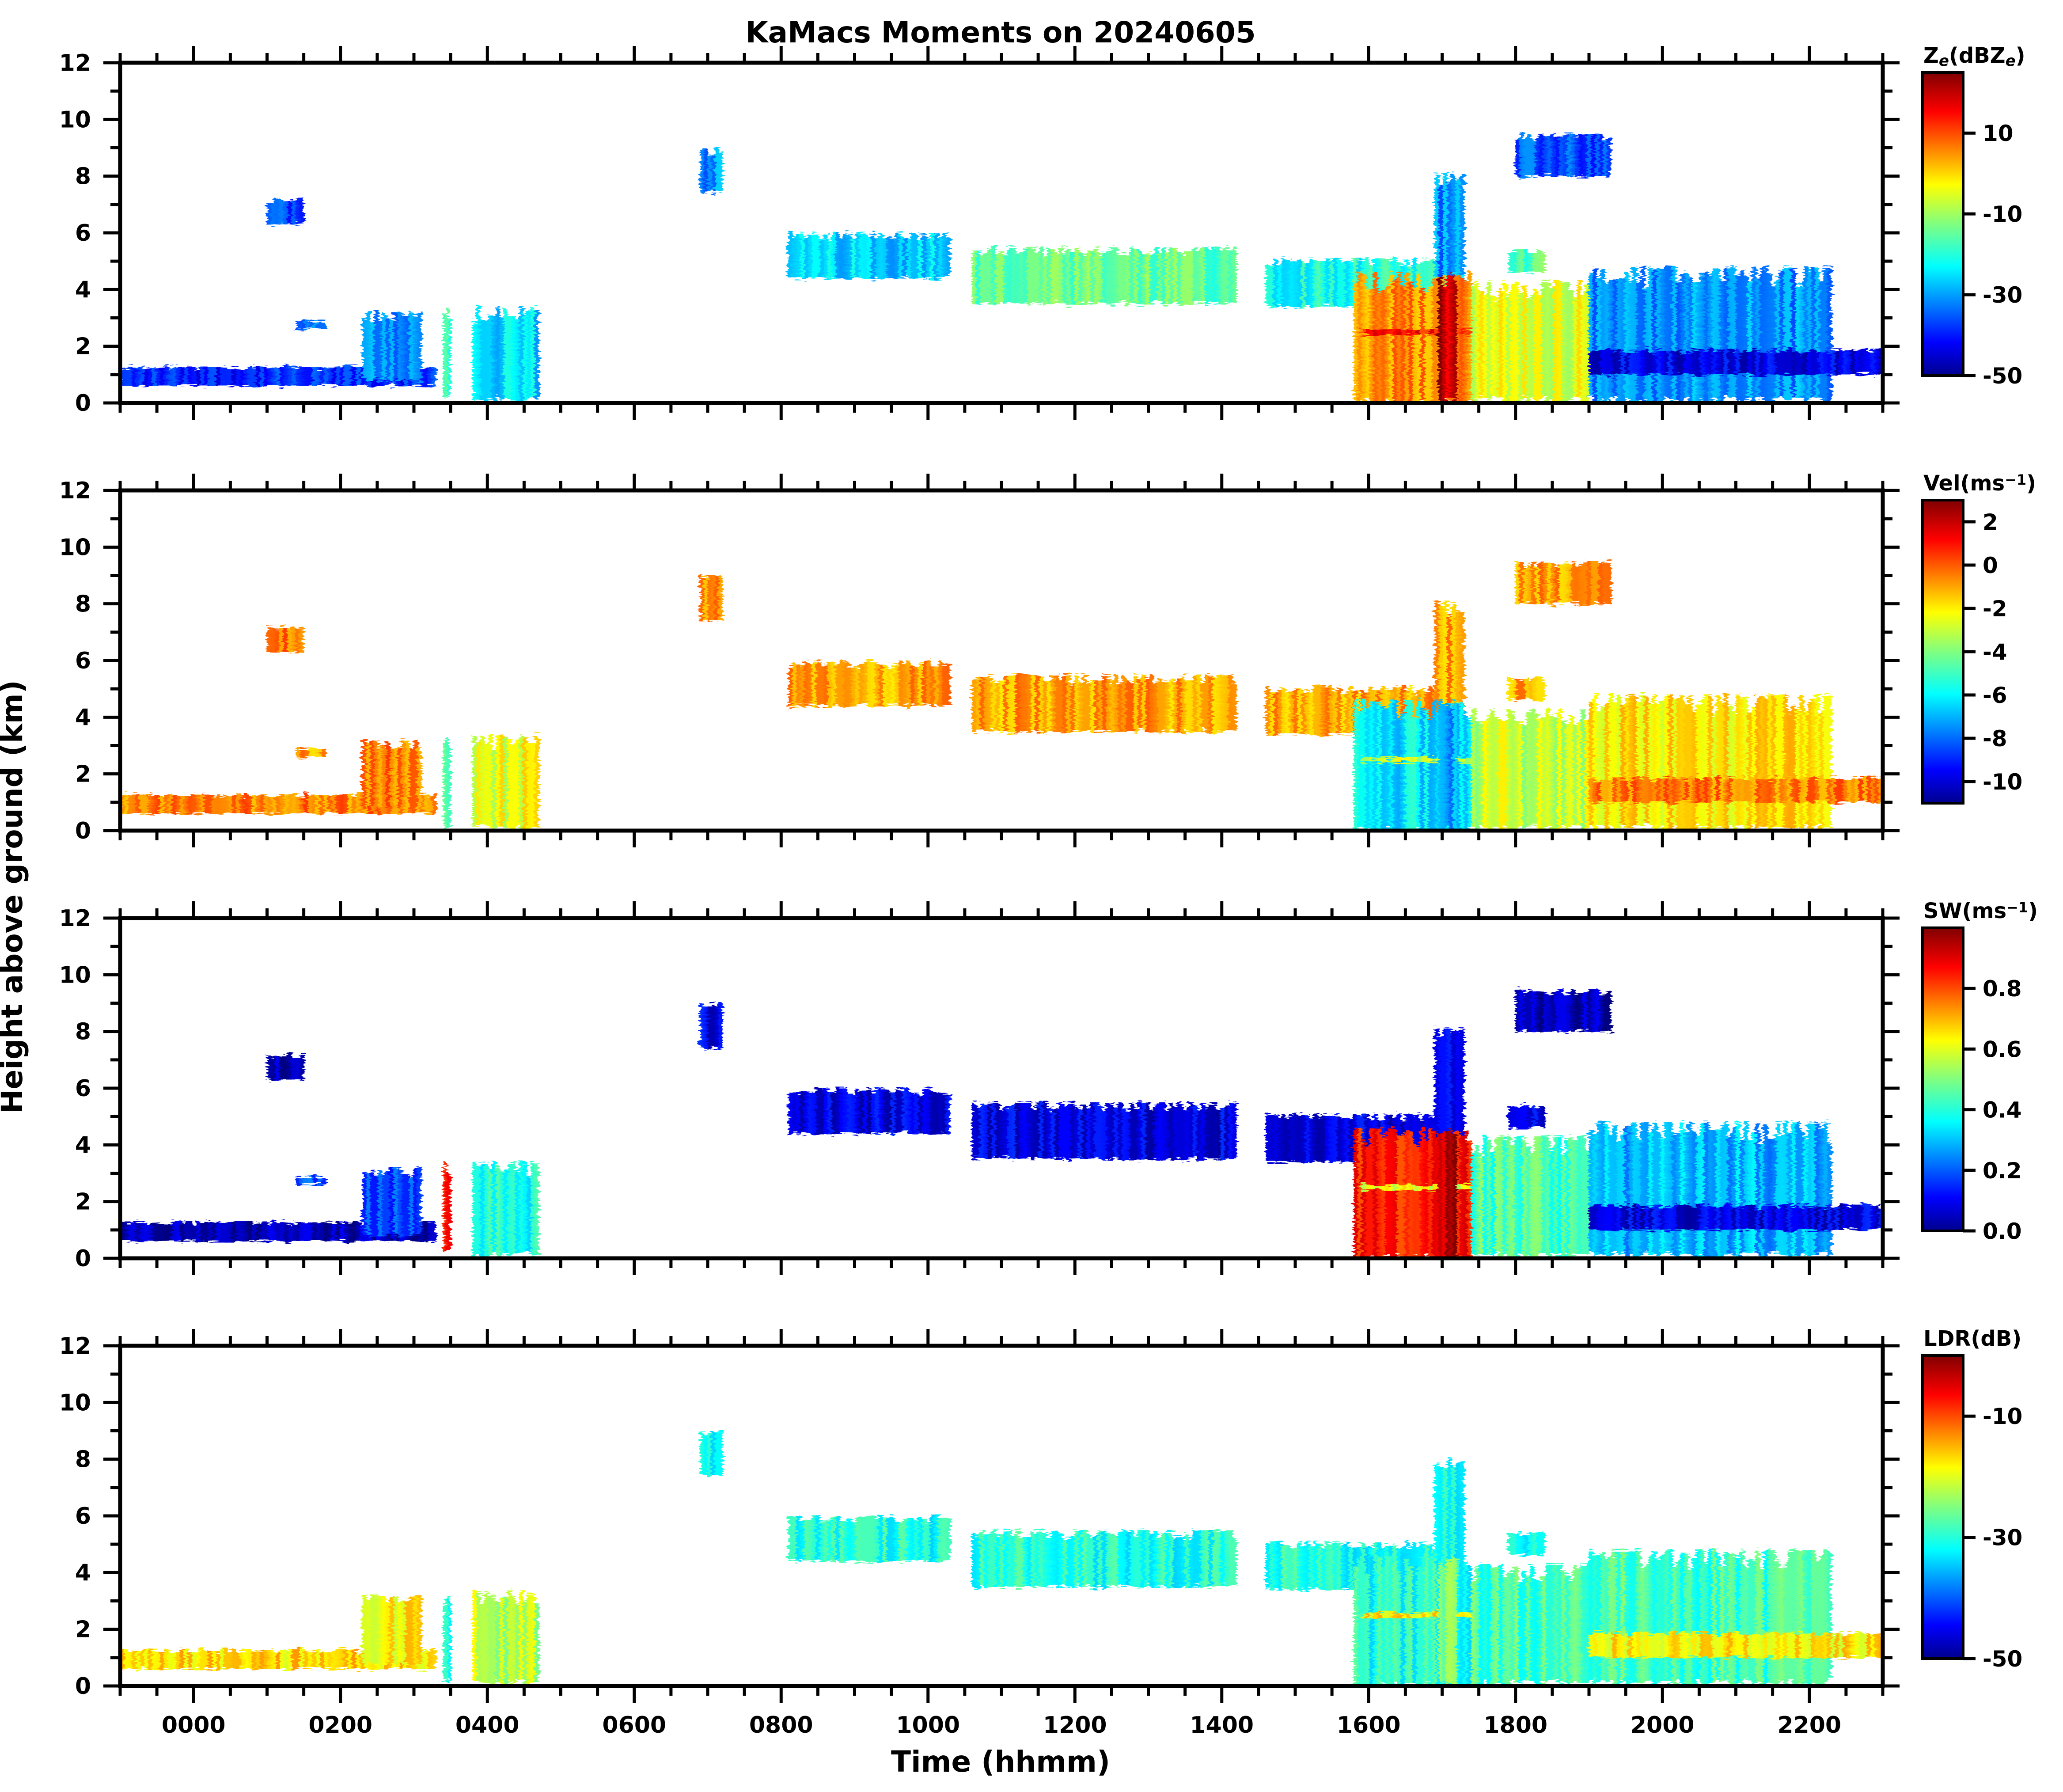  What do you see at coordinates (781, 1725) in the screenshot?
I see `x-tick-label: 0800` at bounding box center [781, 1725].